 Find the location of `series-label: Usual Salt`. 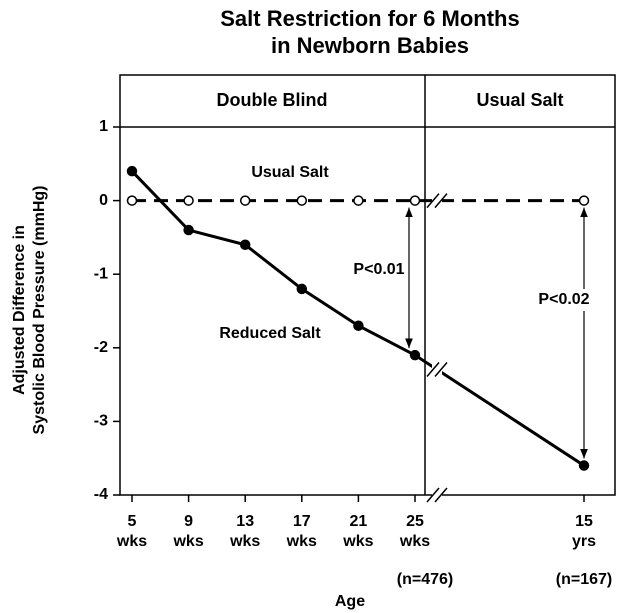

series-label: Usual Salt is located at coordinates (290, 172).